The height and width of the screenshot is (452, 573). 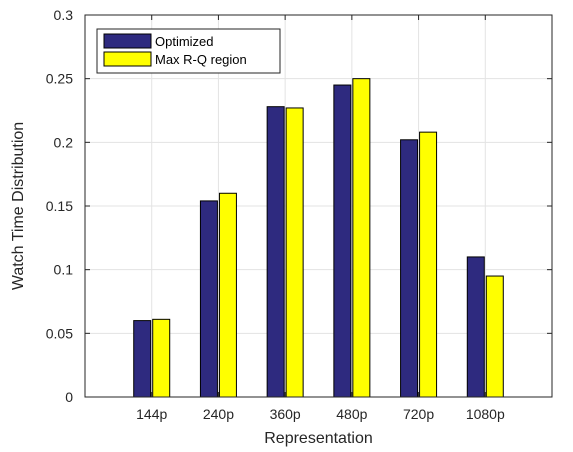 I want to click on legend-swatch-max-rq-region, so click(x=127, y=59).